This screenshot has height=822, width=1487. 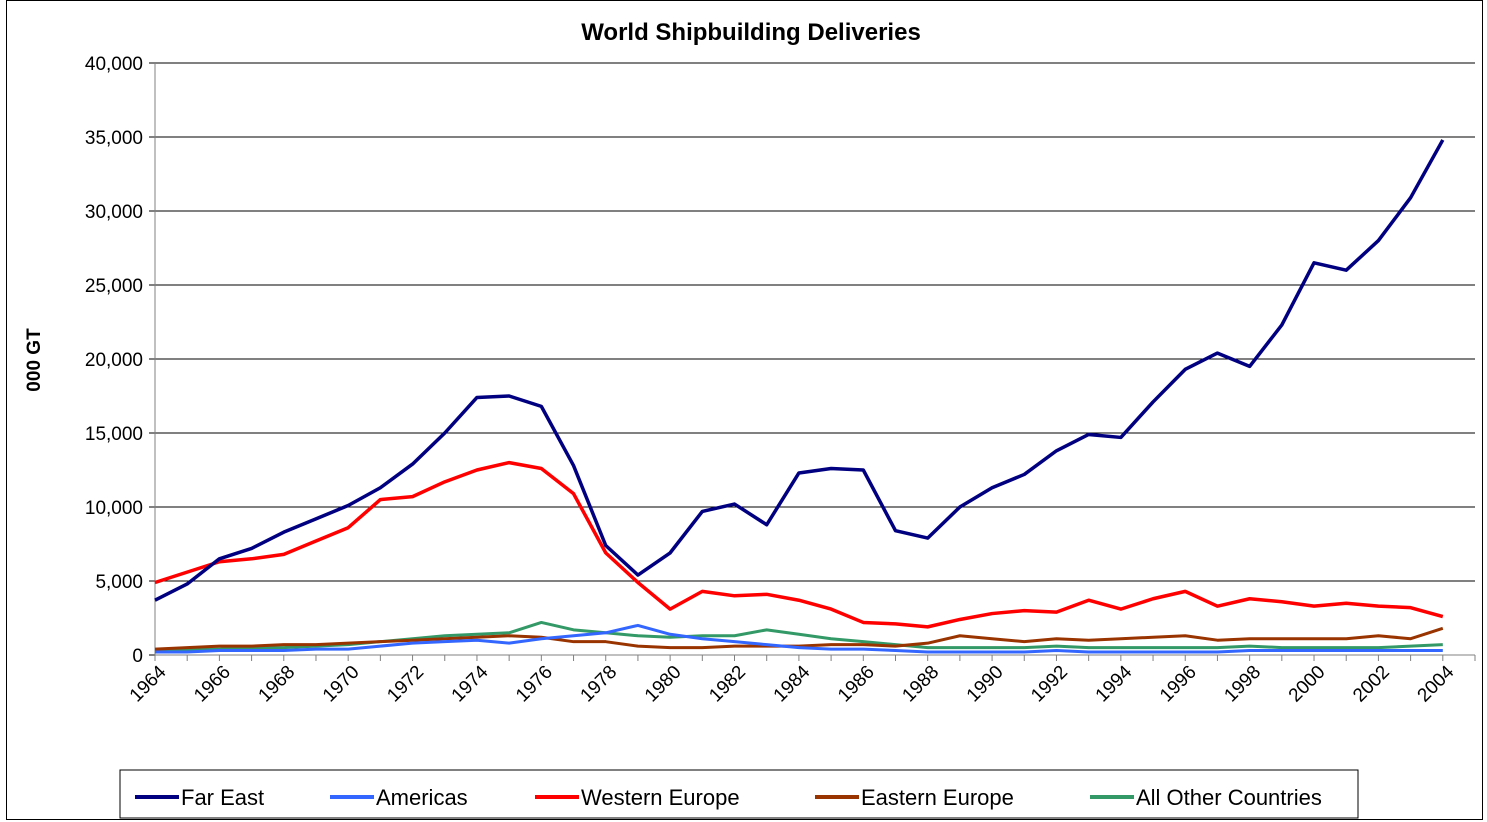 I want to click on x-tick-label: 1972, so click(x=405, y=684).